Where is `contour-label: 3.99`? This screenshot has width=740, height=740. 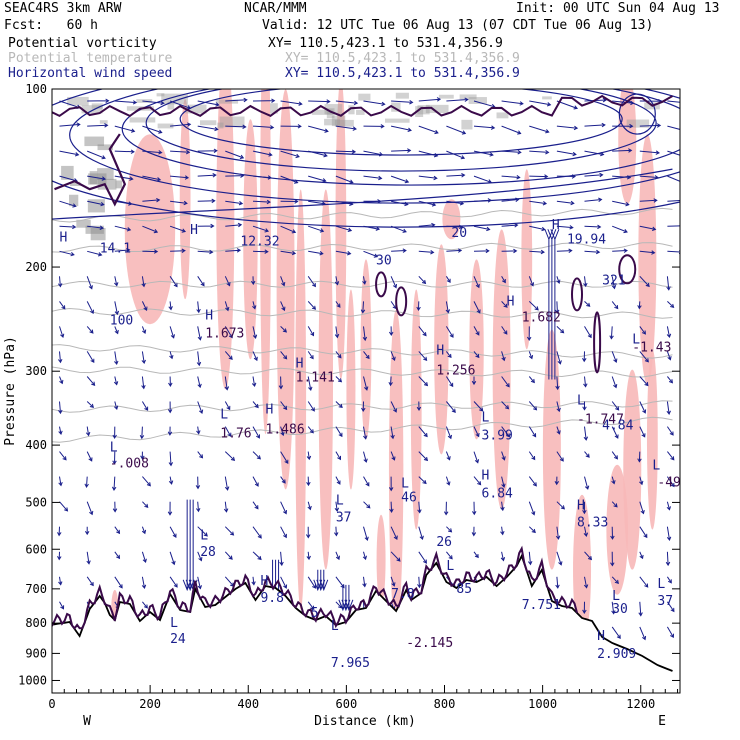
contour-label: 3.99 is located at coordinates (497, 436).